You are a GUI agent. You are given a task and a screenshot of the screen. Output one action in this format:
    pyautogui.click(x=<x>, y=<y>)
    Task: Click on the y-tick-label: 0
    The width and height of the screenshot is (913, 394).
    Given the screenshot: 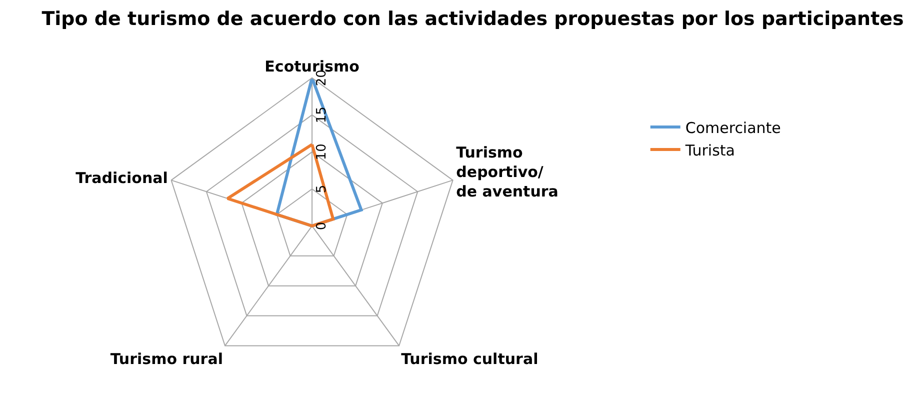 What is the action you would take?
    pyautogui.click(x=322, y=226)
    